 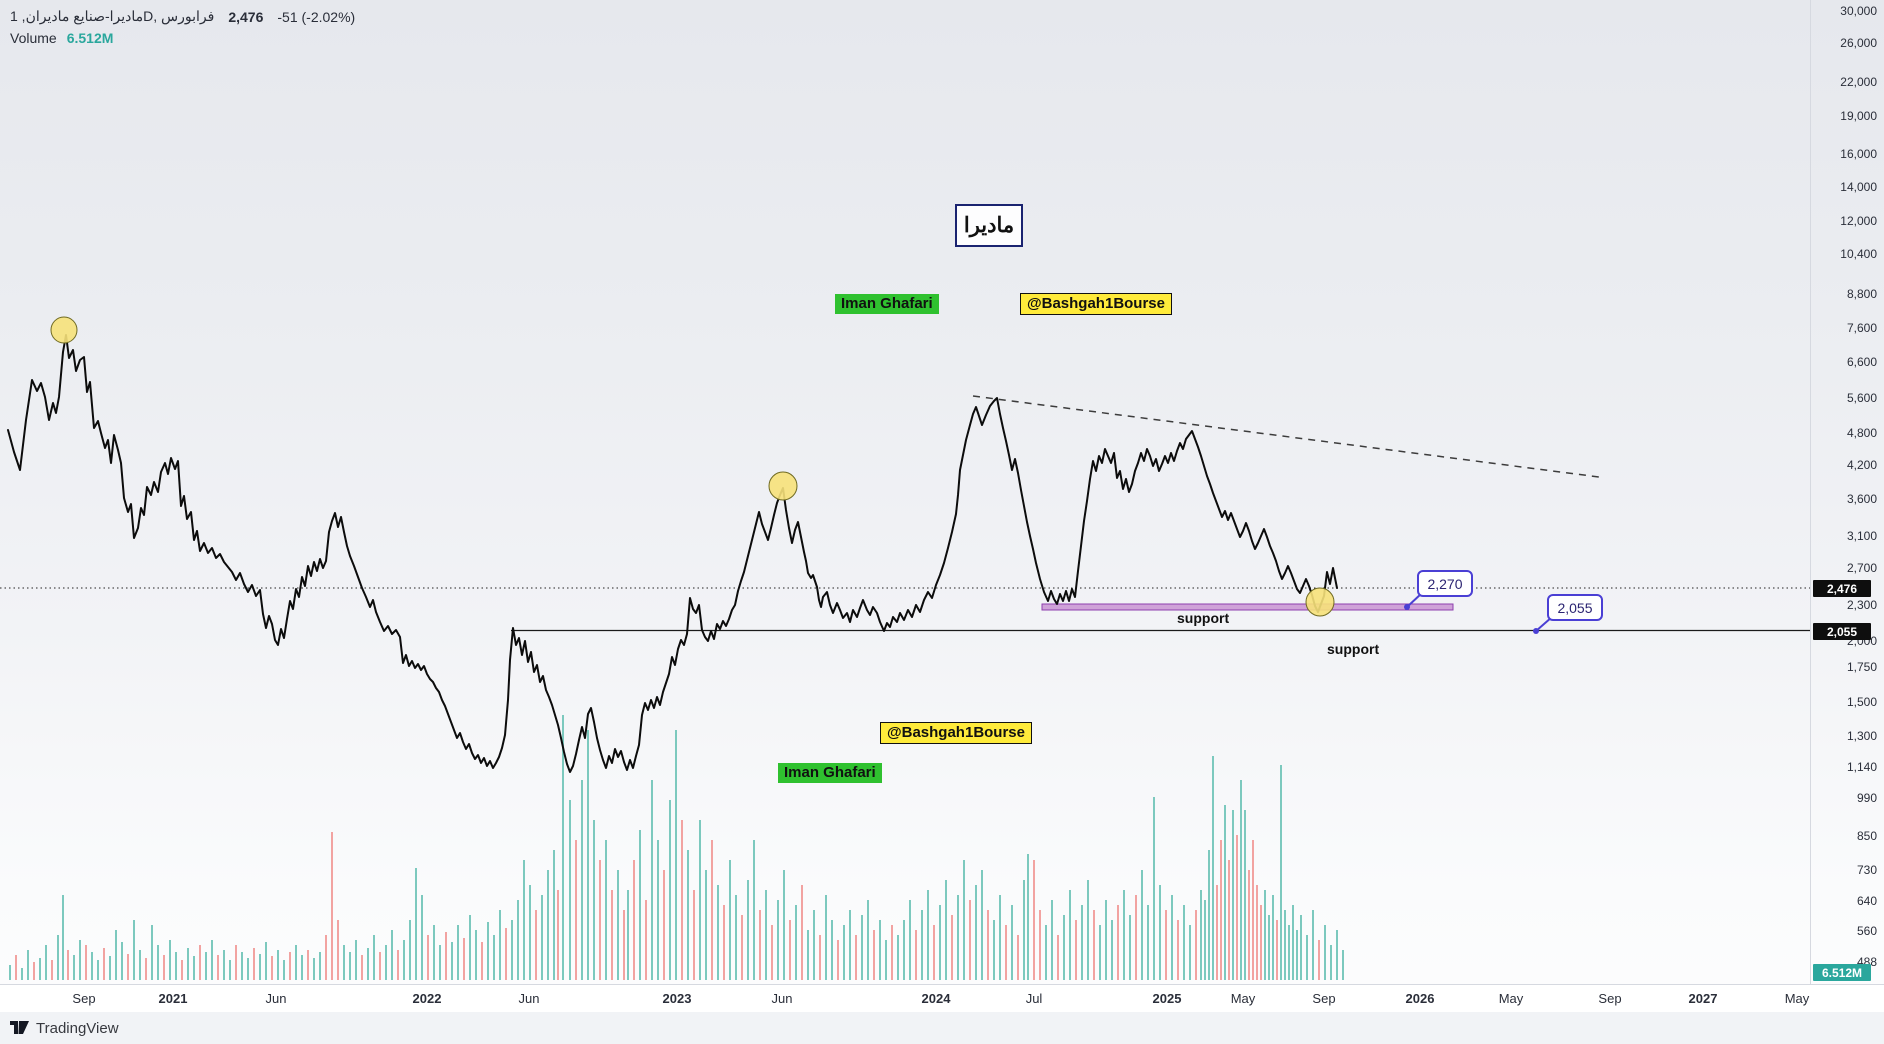 I want to click on price-tick-label: 10,400, so click(x=1858, y=254).